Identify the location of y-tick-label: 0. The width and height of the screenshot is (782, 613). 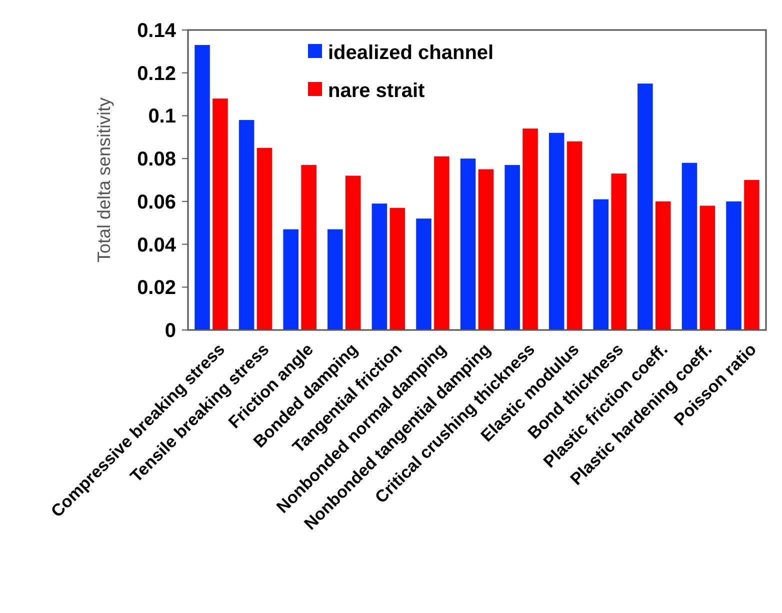
(170, 331).